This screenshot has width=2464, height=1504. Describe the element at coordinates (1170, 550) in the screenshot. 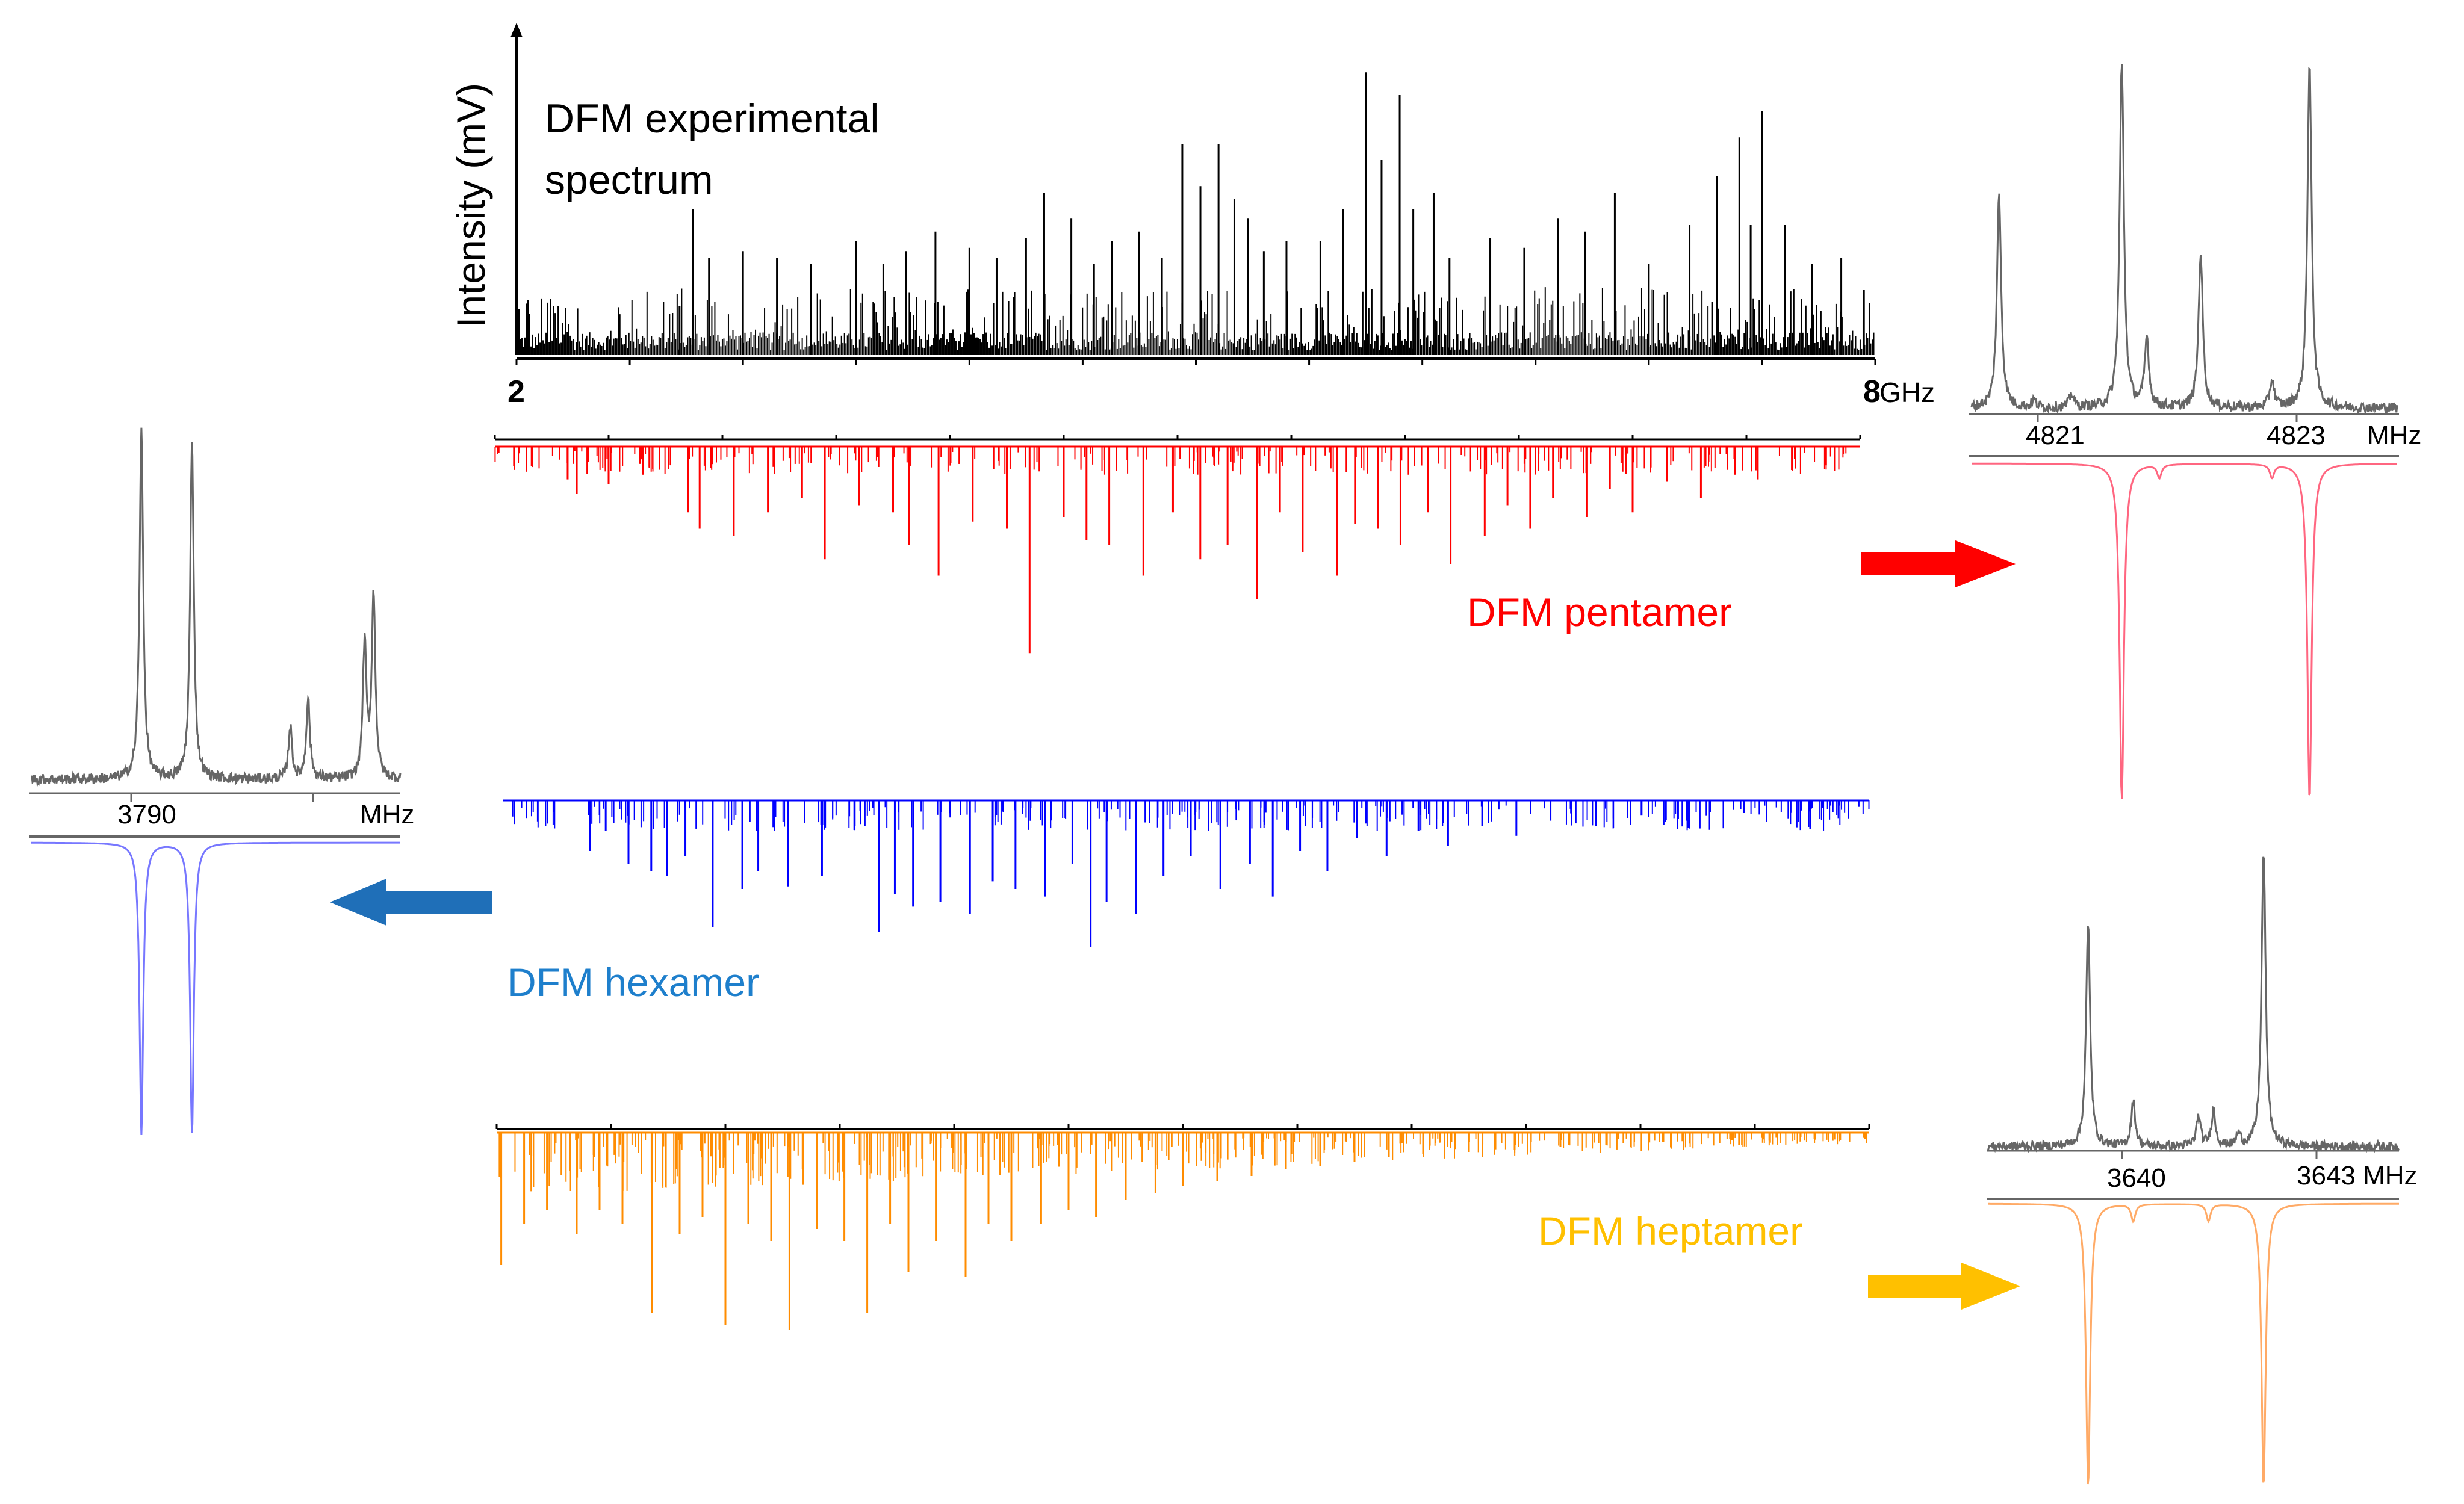

I see `pentamer-peak-lines` at that location.